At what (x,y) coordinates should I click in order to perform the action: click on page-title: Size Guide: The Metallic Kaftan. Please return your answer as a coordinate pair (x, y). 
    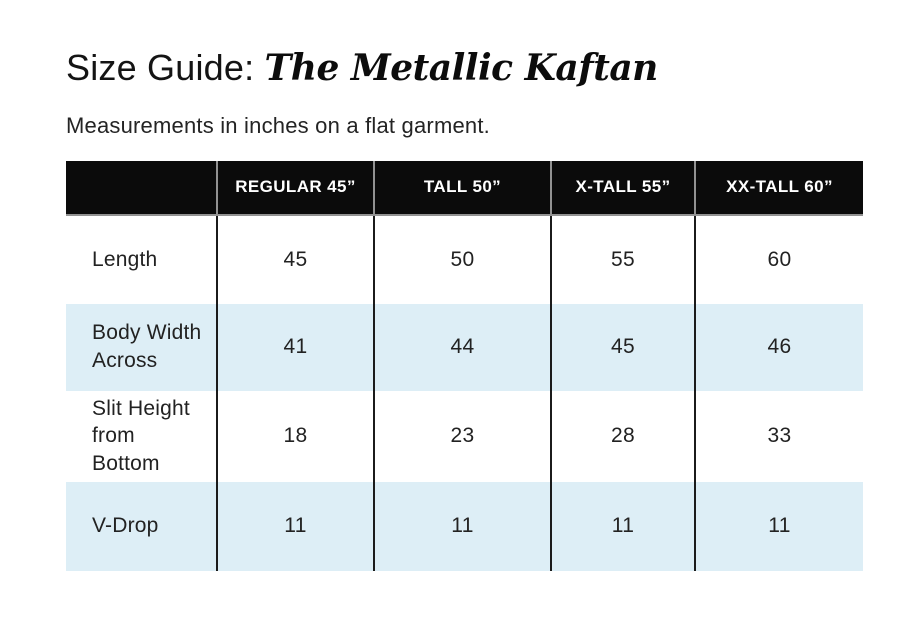
    Looking at the image, I should click on (464, 68).